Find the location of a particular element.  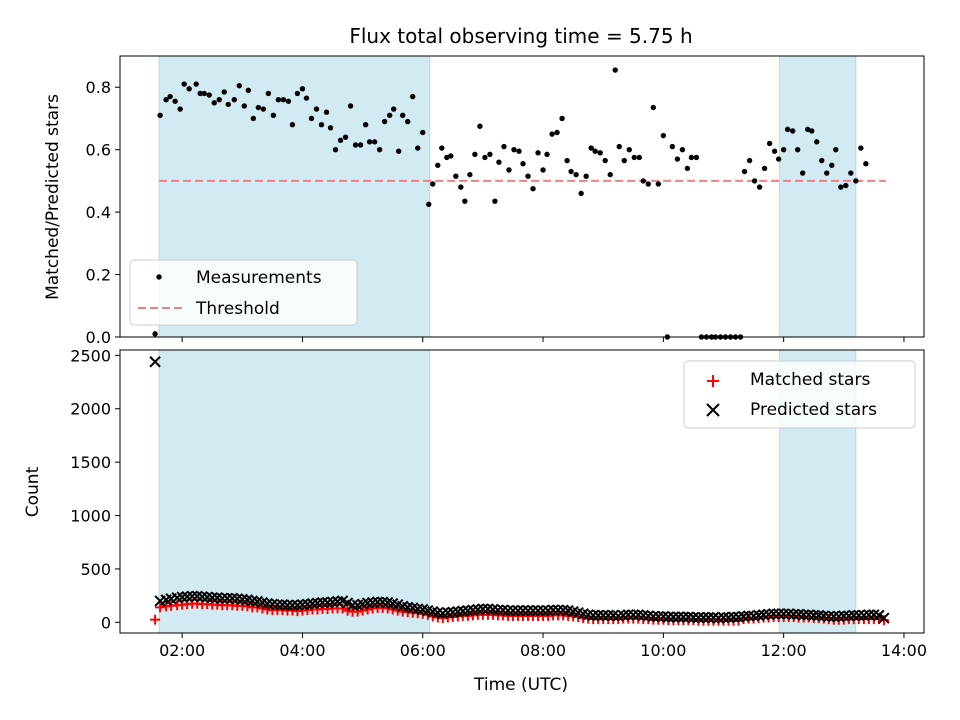

bottom-y-tick-label: 1500 is located at coordinates (90, 462).